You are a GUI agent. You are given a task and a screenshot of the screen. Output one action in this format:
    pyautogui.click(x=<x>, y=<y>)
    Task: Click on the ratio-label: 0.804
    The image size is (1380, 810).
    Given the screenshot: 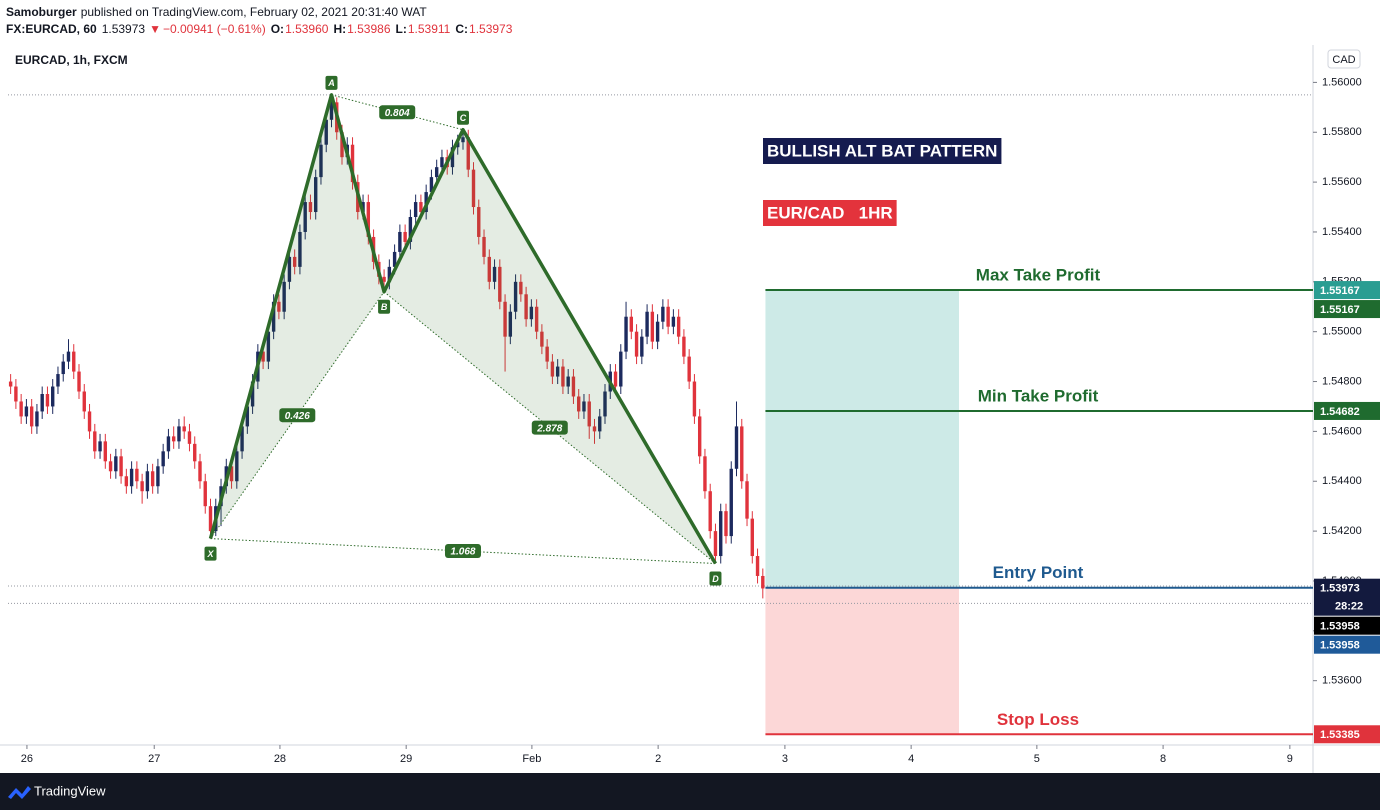 What is the action you would take?
    pyautogui.click(x=397, y=113)
    